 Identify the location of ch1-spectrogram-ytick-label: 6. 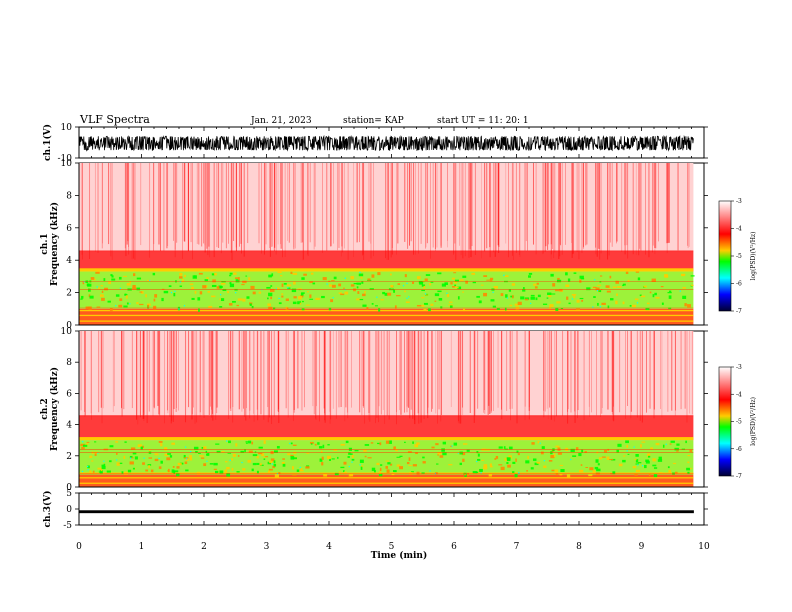
(69, 229).